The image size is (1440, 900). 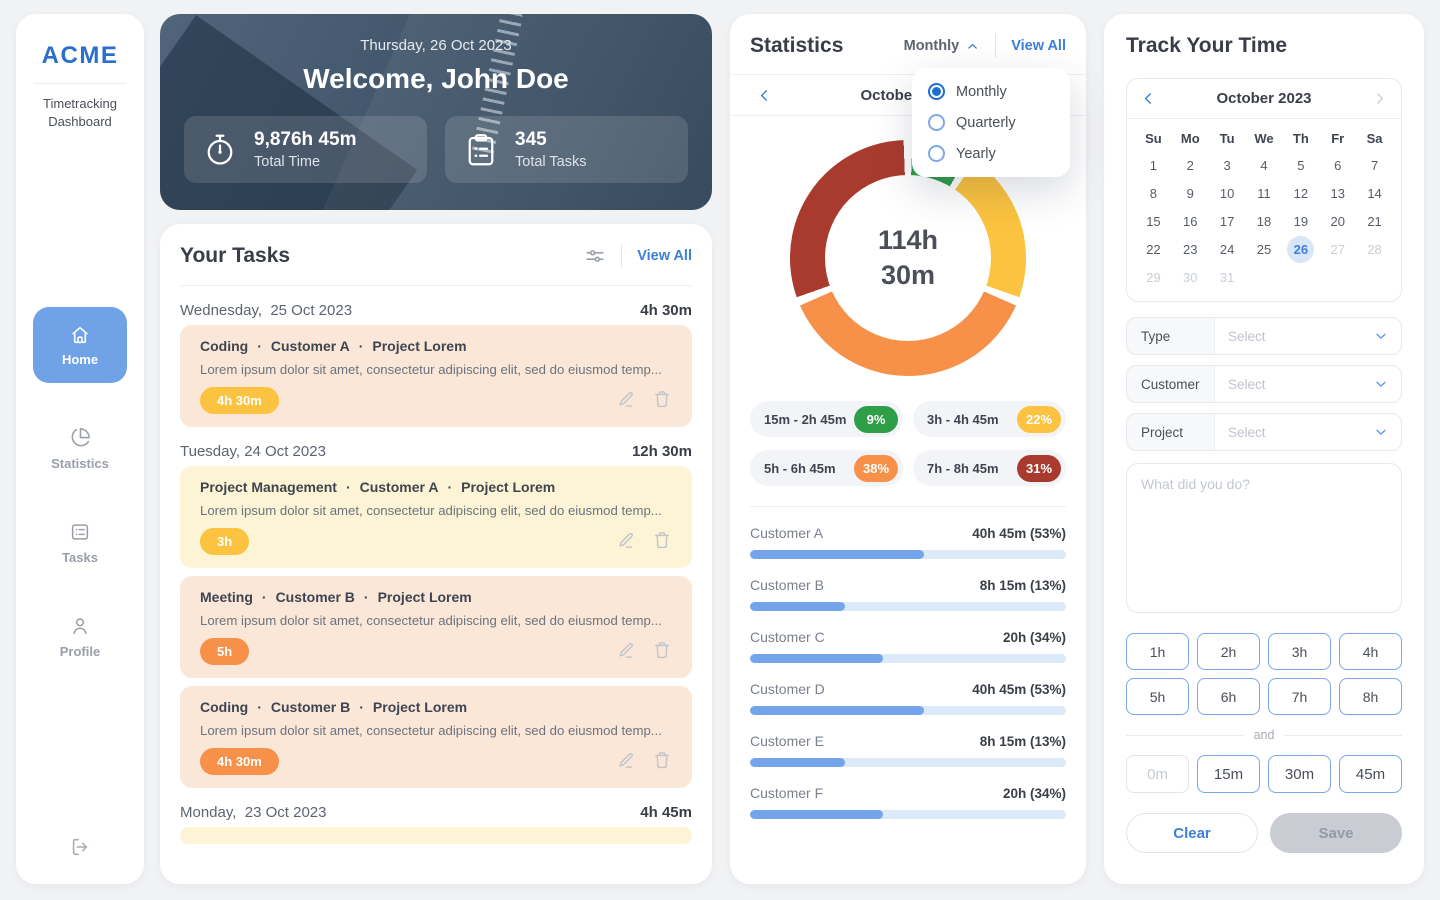 I want to click on calendar-day-27: 27, so click(x=1337, y=249).